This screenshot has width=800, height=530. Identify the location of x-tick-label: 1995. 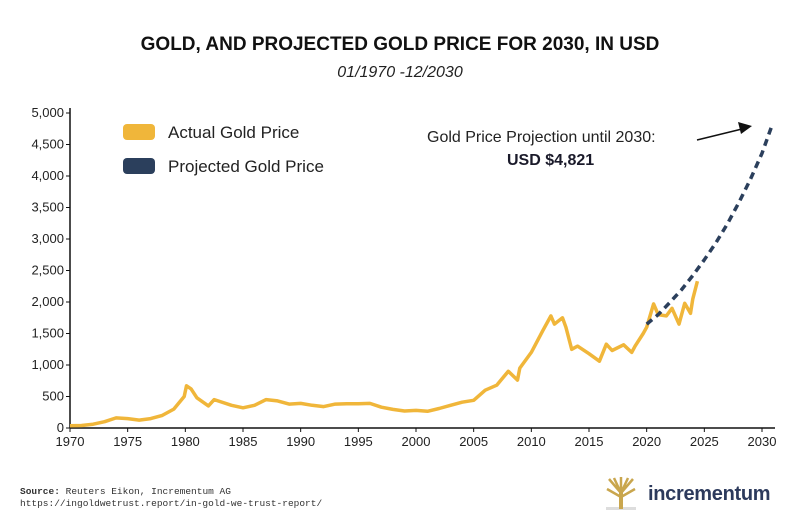
(358, 441).